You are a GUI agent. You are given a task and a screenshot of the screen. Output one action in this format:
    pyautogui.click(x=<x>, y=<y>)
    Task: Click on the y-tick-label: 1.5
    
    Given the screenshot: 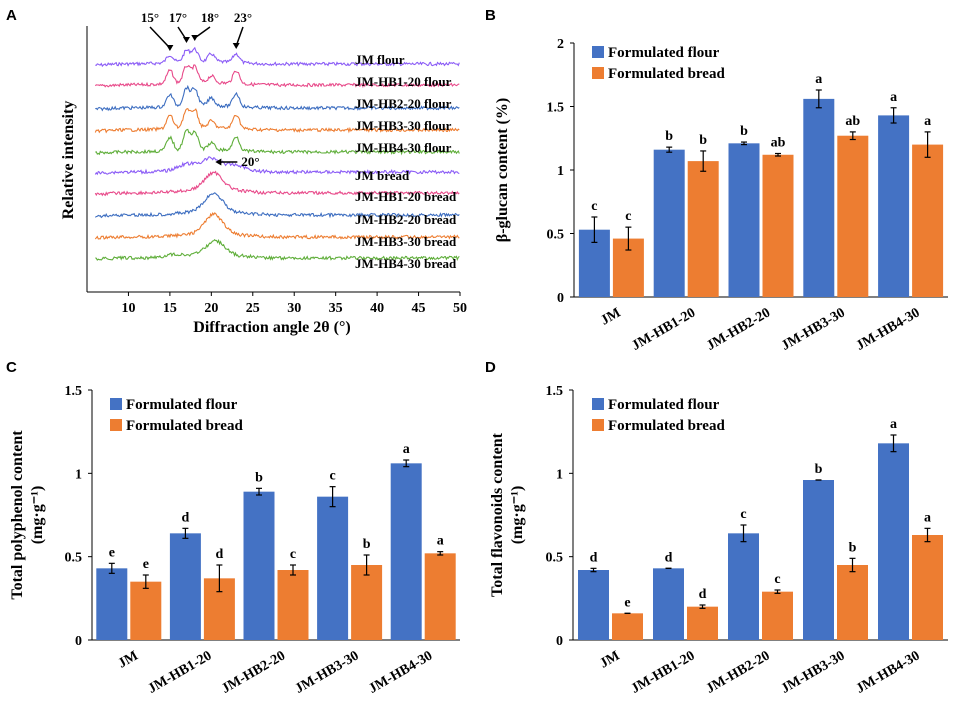 What is the action you would take?
    pyautogui.click(x=74, y=391)
    